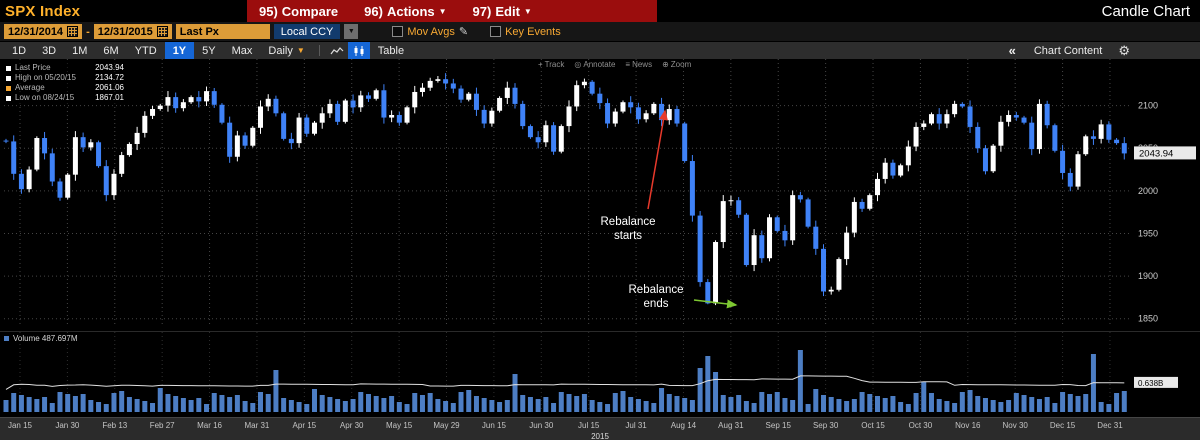 This screenshot has width=1200, height=440. I want to click on x-tick-label: Jun 15, so click(493, 425).